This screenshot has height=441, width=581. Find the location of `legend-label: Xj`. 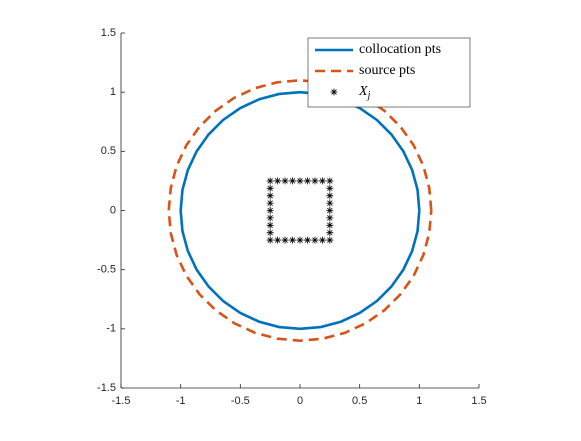

legend-label: Xj is located at coordinates (364, 92).